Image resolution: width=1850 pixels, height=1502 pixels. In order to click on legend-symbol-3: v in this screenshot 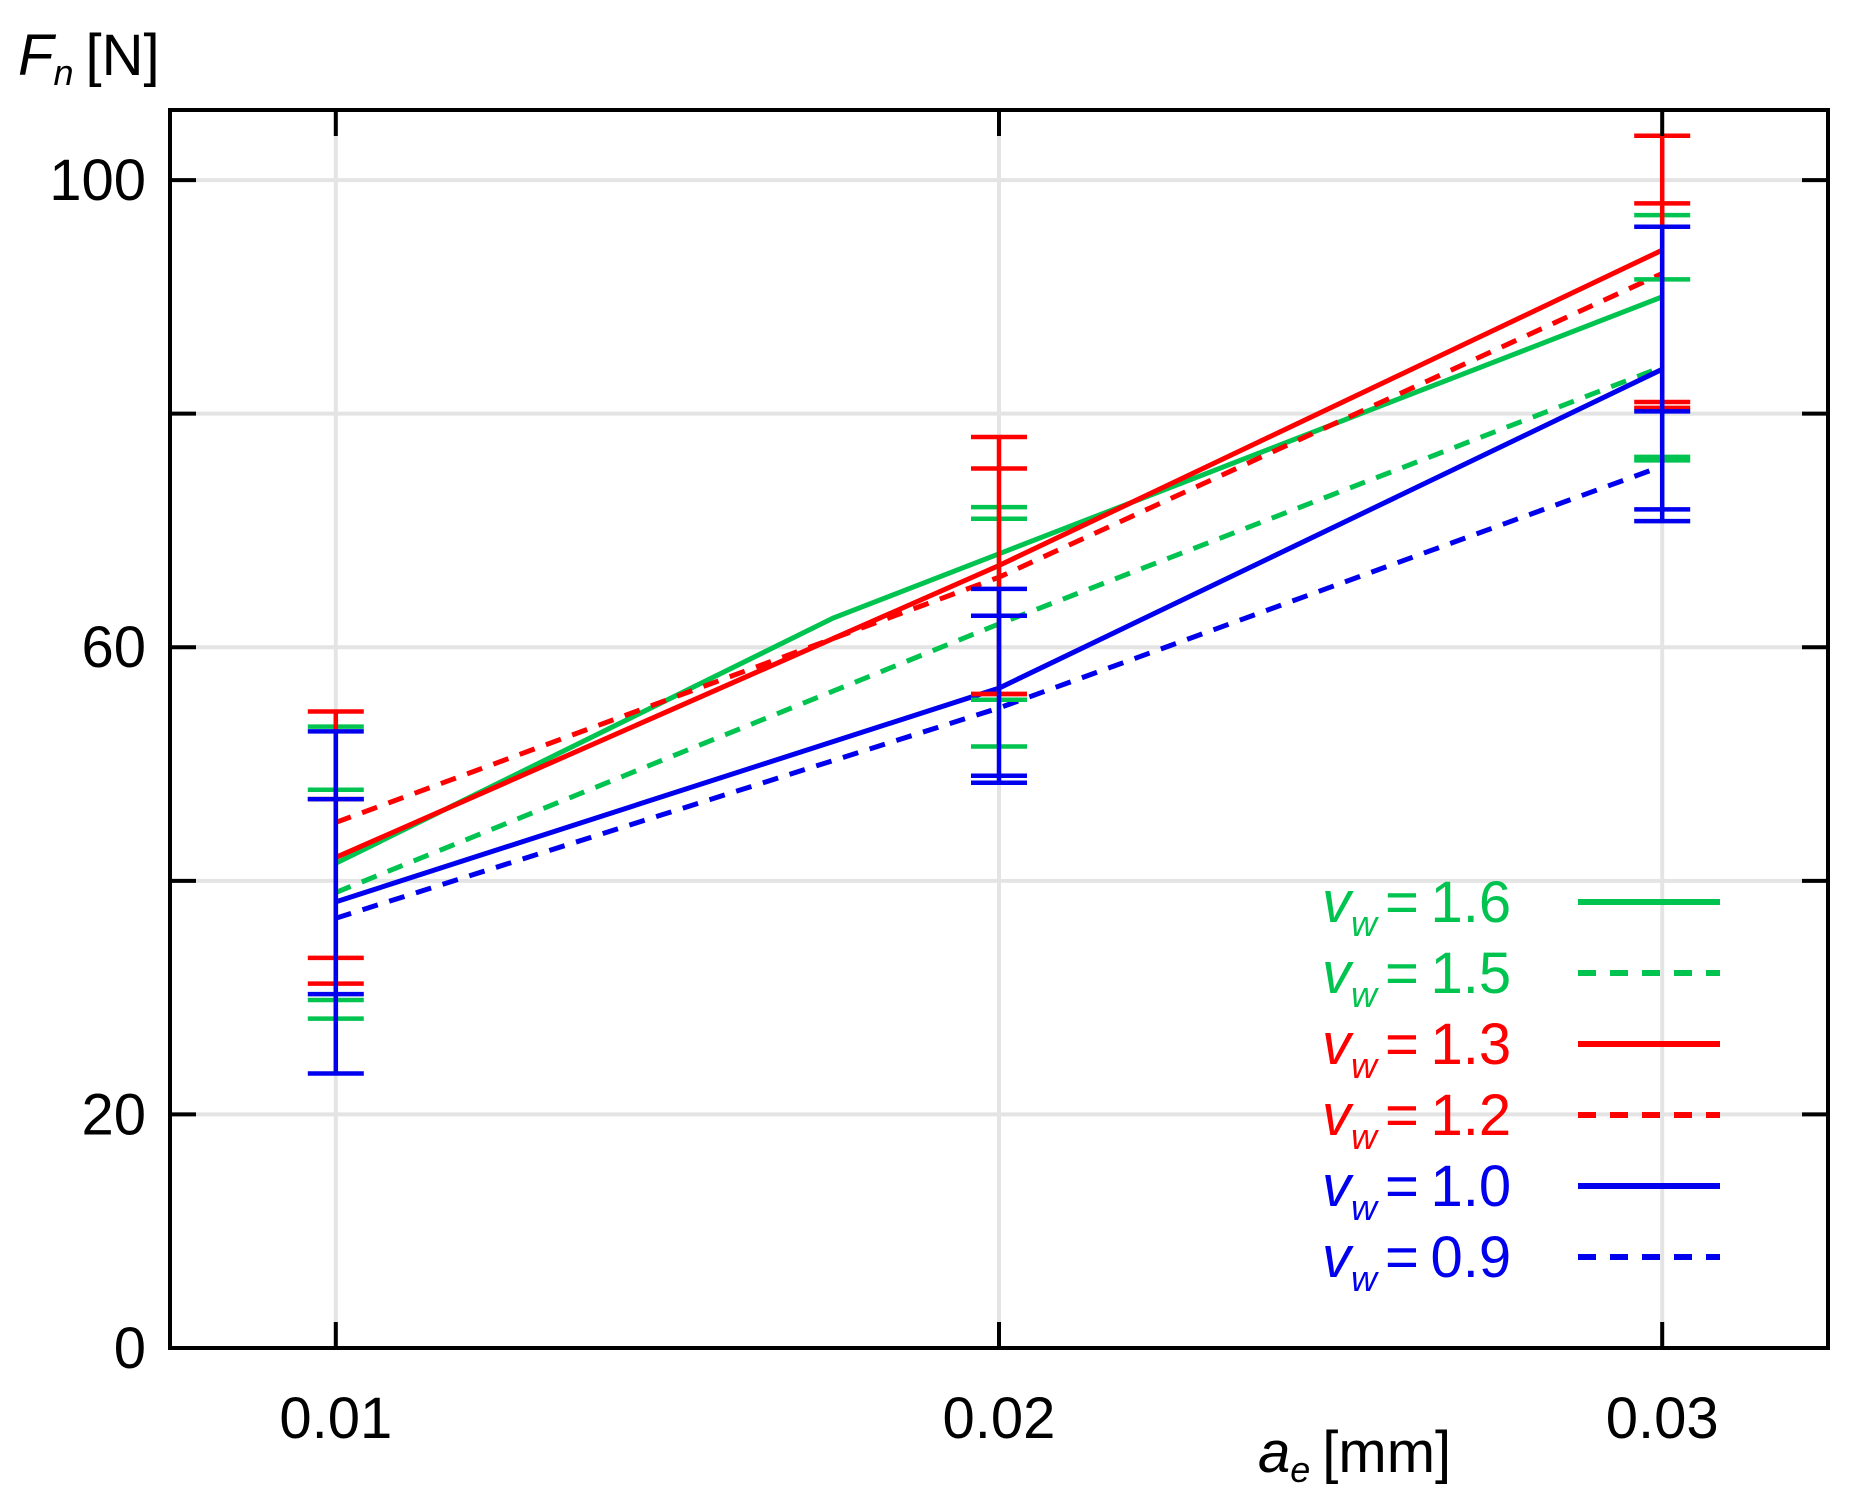, I will do `click(1338, 1115)`.